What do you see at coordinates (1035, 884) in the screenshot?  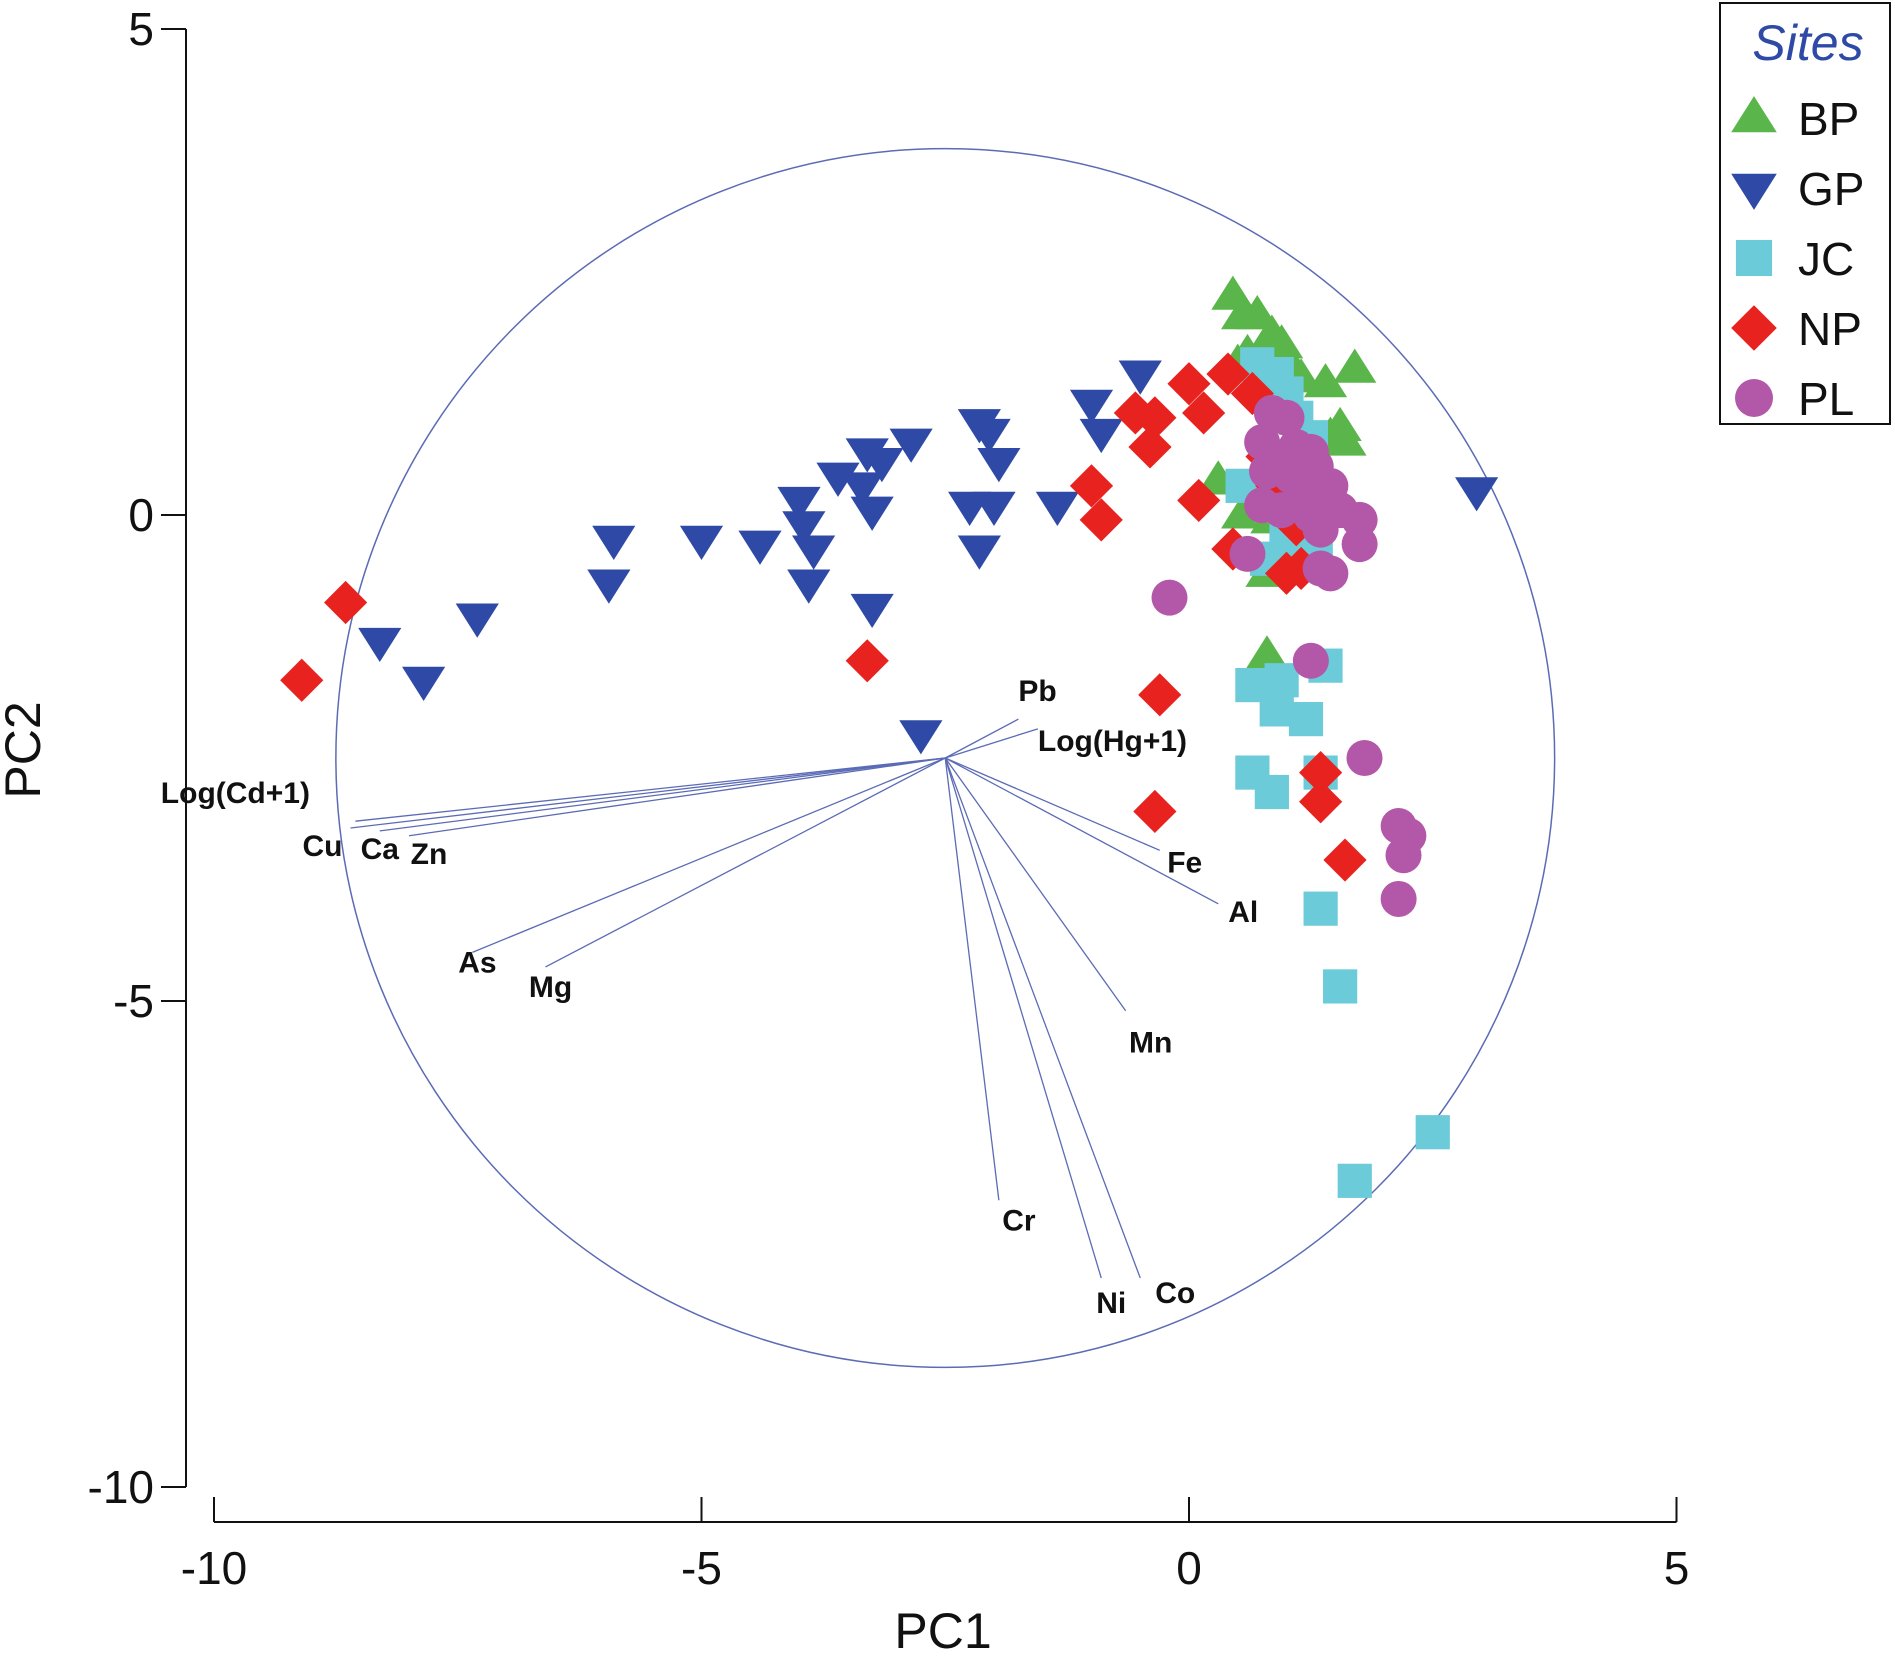 I see `vector-line-mn` at bounding box center [1035, 884].